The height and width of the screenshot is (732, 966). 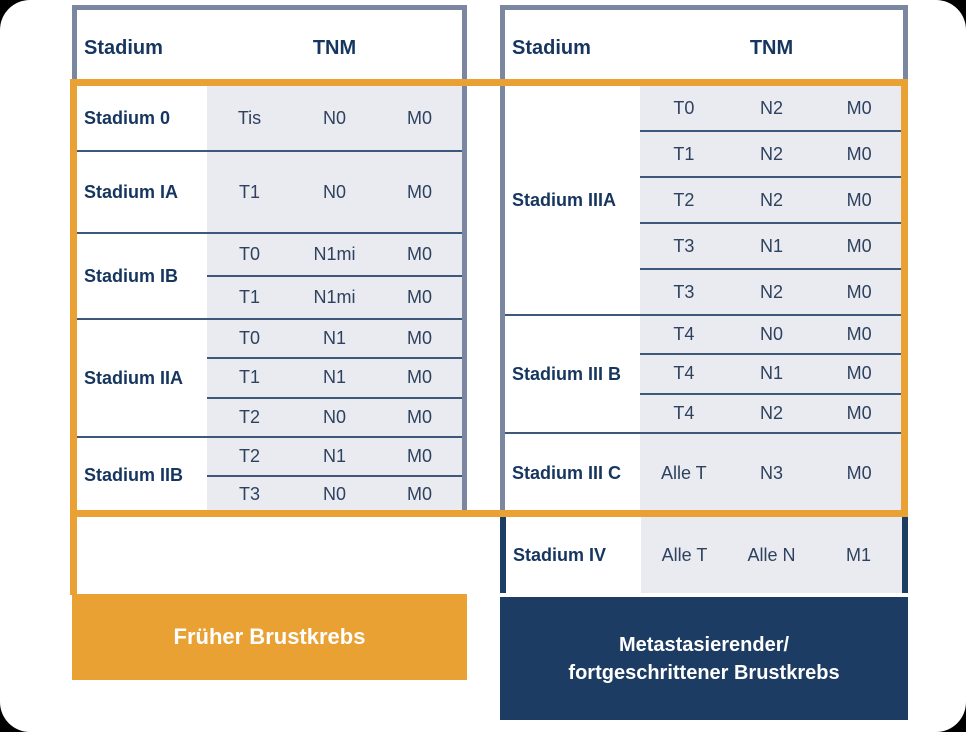 I want to click on banner-line: fortgeschrittener Brustkrebs, so click(x=704, y=672).